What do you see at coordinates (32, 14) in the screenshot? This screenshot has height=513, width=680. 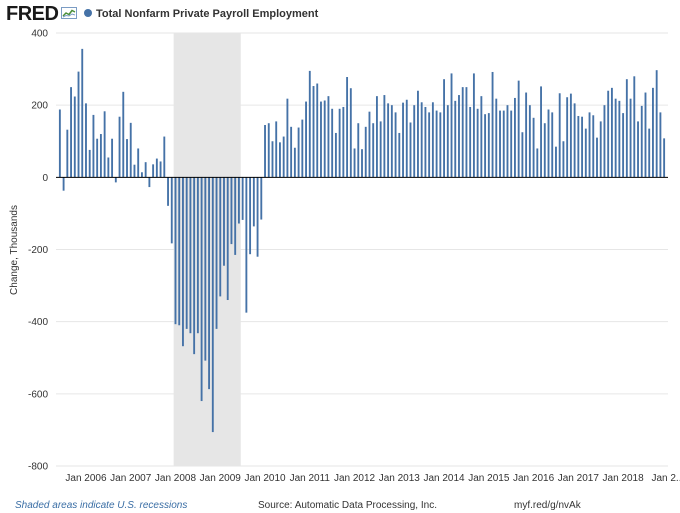 I see `fred-logo: FRED` at bounding box center [32, 14].